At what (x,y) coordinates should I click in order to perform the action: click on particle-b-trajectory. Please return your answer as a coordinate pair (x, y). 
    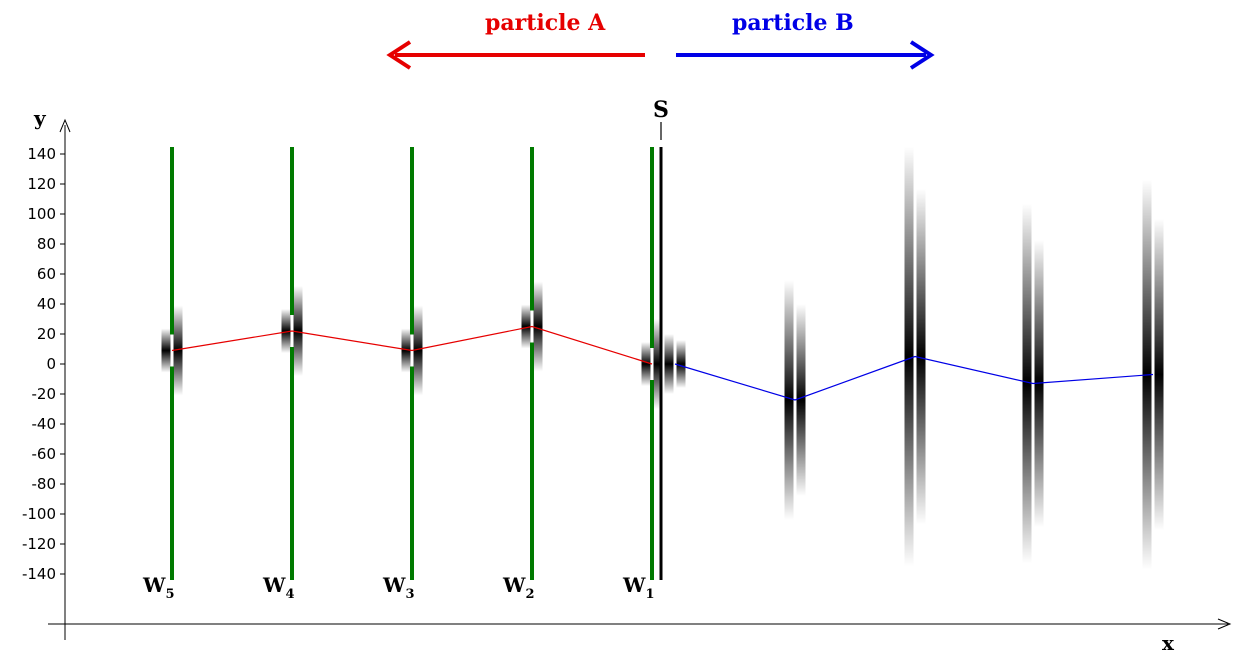
    Looking at the image, I should click on (914, 378).